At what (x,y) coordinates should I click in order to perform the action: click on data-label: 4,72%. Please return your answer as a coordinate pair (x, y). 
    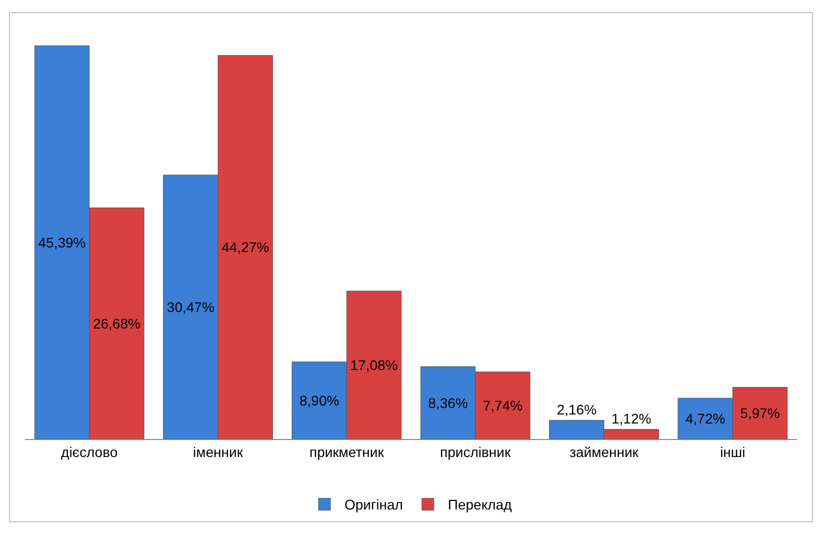
    Looking at the image, I should click on (705, 418).